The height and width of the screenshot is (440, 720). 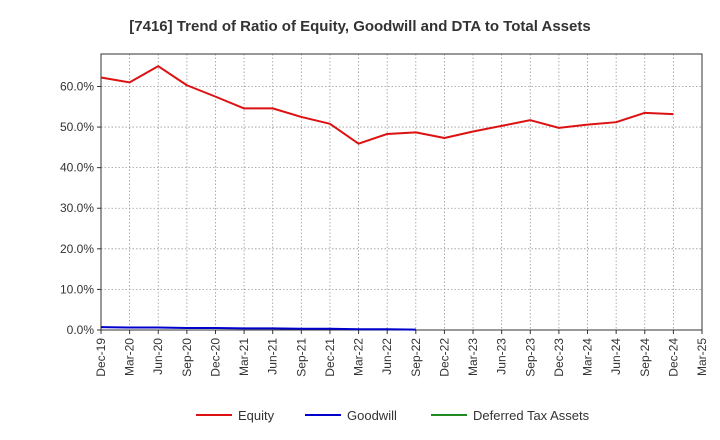 What do you see at coordinates (301, 357) in the screenshot?
I see `x-tick-label: Sep-21` at bounding box center [301, 357].